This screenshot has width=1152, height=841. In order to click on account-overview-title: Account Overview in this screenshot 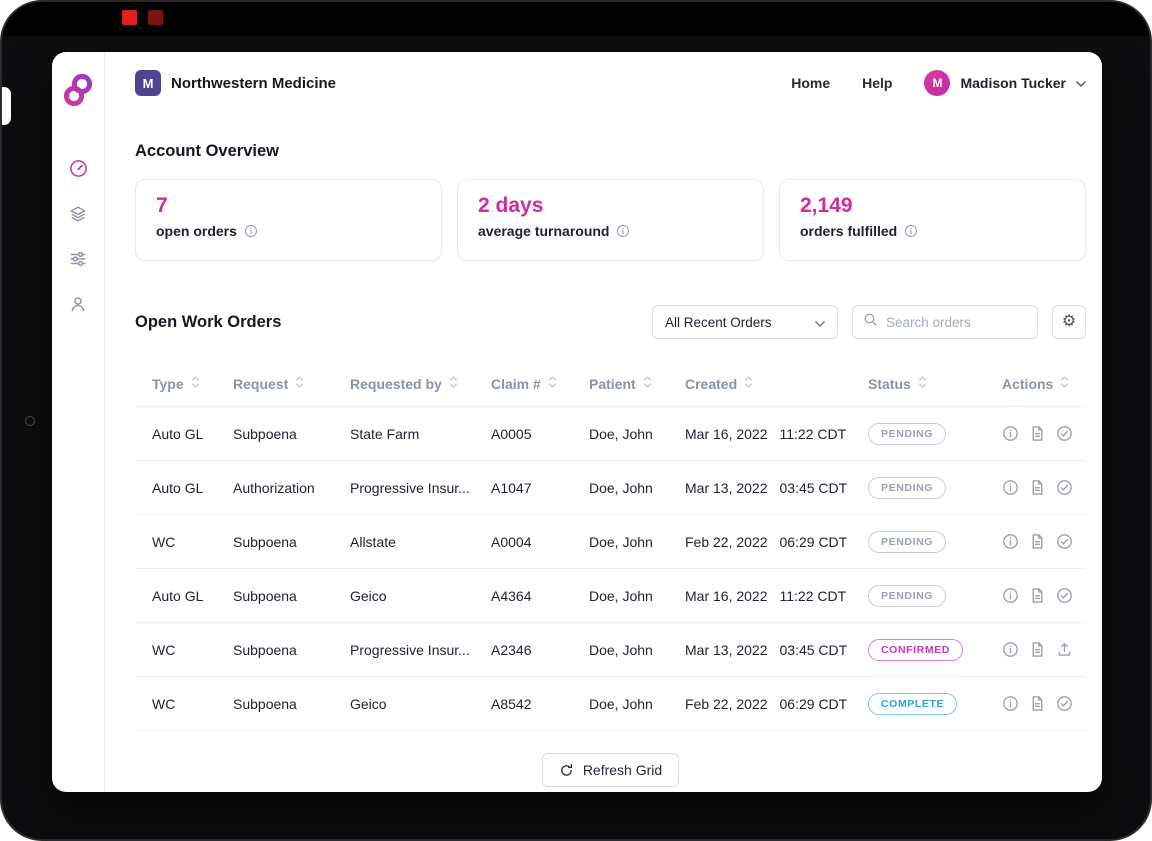, I will do `click(207, 151)`.